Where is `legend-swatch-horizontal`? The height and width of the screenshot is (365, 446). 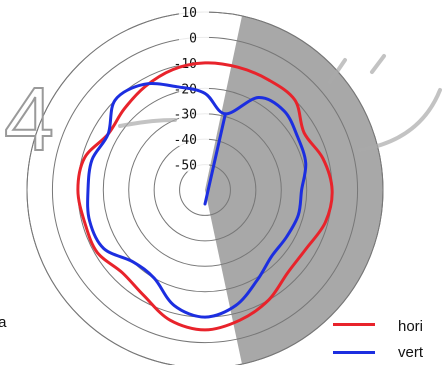
legend-swatch-horizontal is located at coordinates (354, 324).